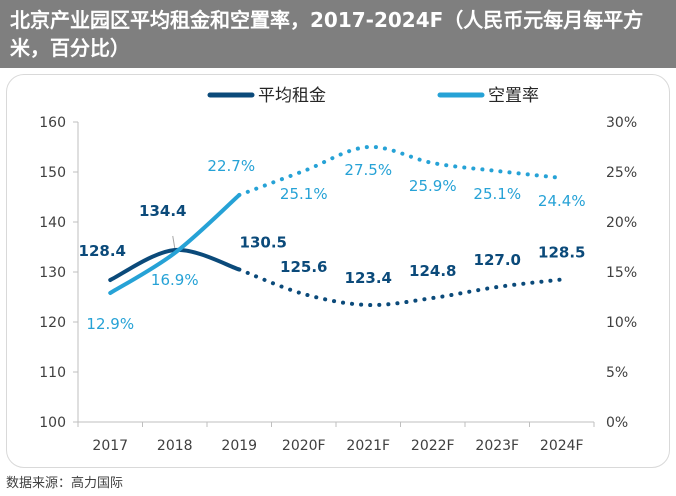  What do you see at coordinates (52, 273) in the screenshot?
I see `y-left-tick-label: 130` at bounding box center [52, 273].